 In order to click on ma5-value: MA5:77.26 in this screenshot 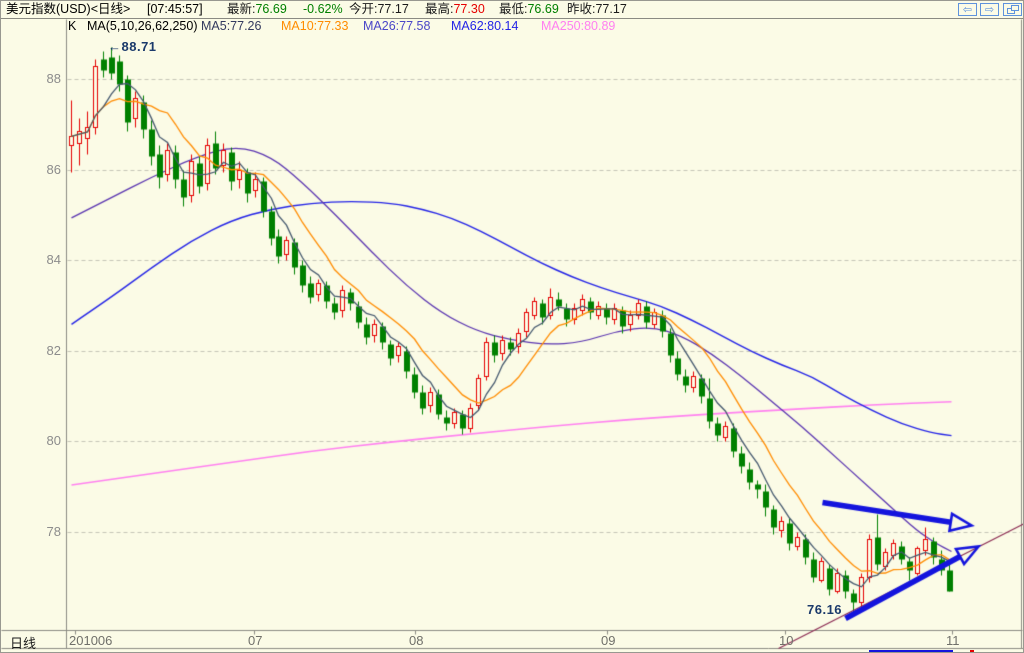, I will do `click(231, 26)`.